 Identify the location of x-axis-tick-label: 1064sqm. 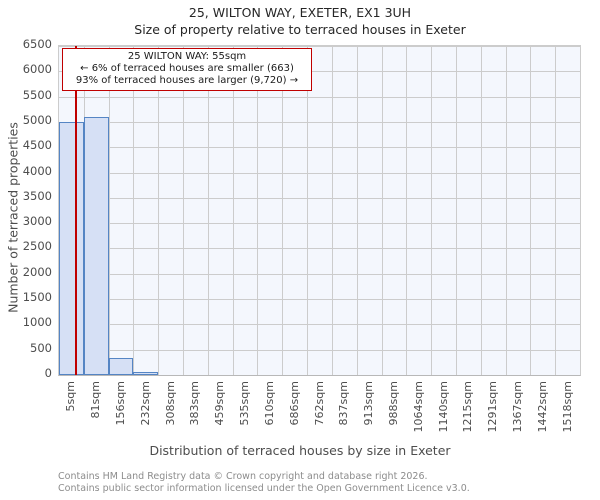
(418, 407).